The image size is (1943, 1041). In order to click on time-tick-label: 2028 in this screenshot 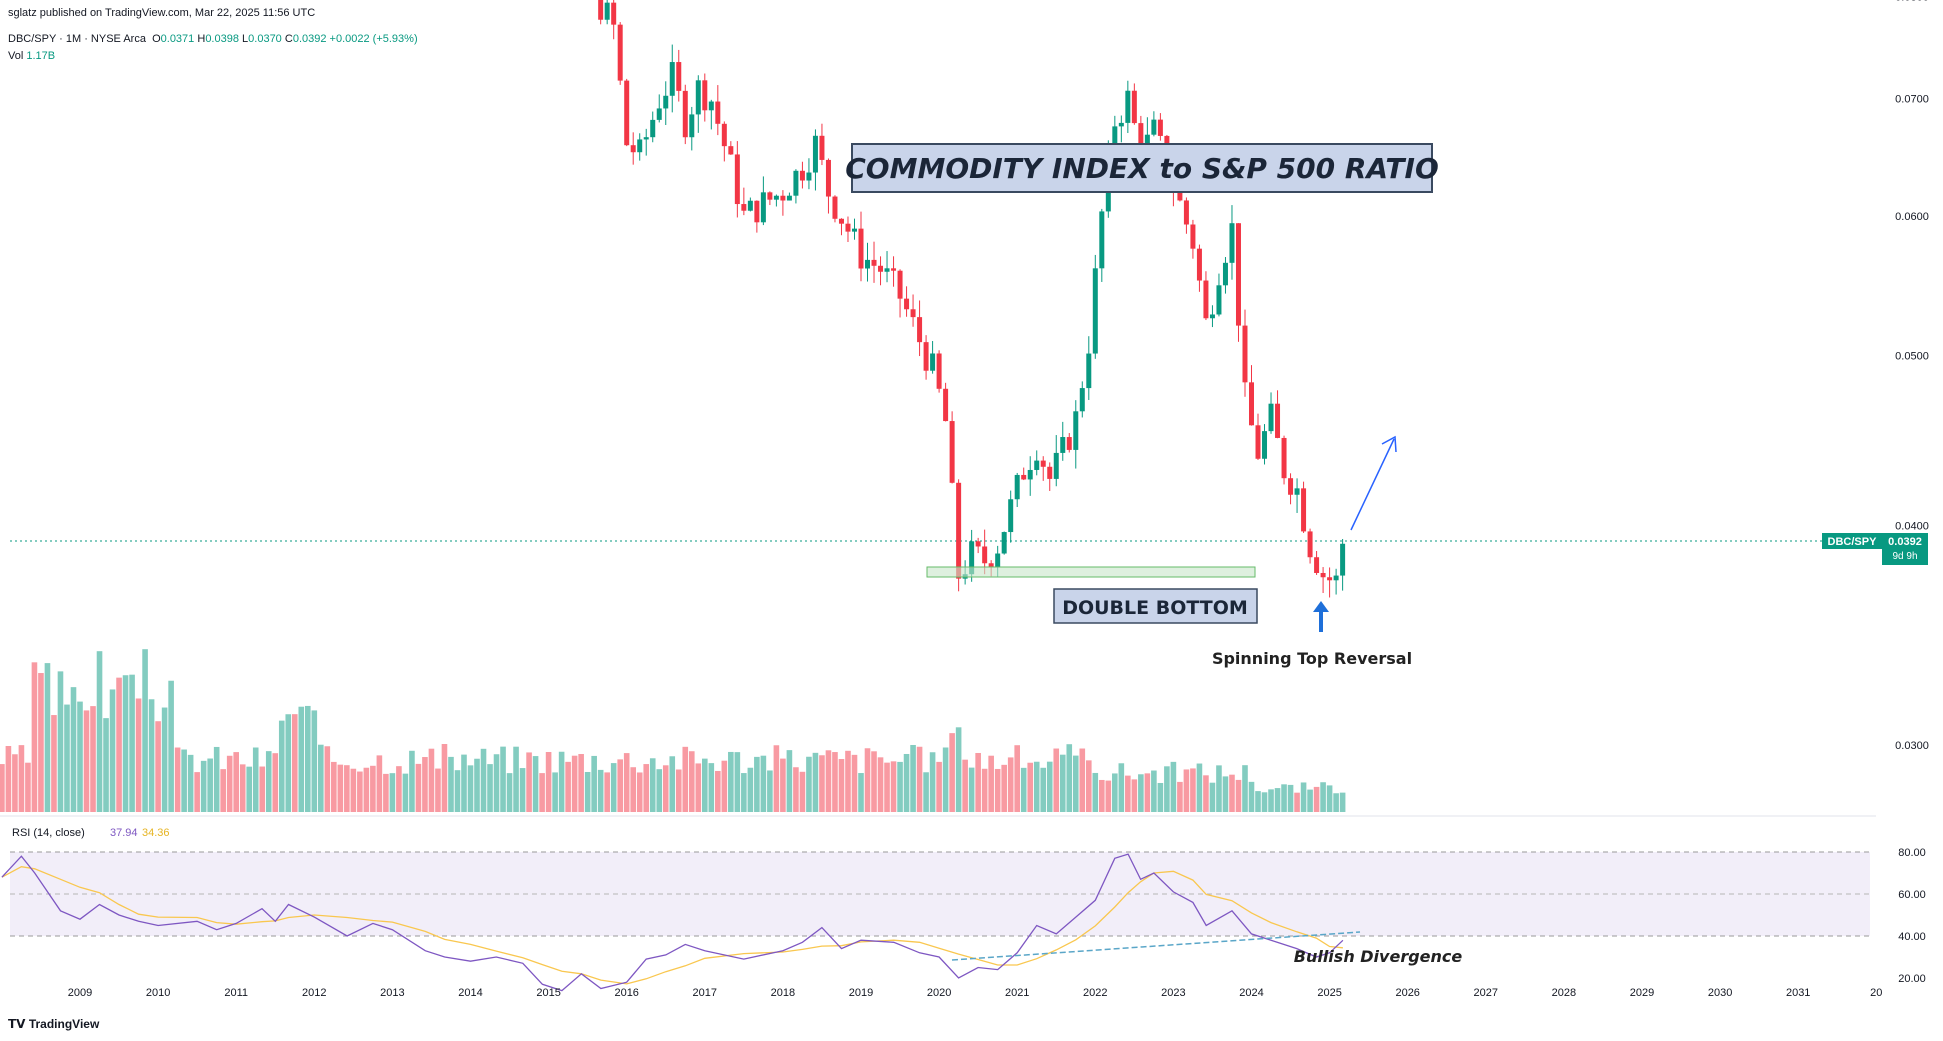, I will do `click(1564, 993)`.